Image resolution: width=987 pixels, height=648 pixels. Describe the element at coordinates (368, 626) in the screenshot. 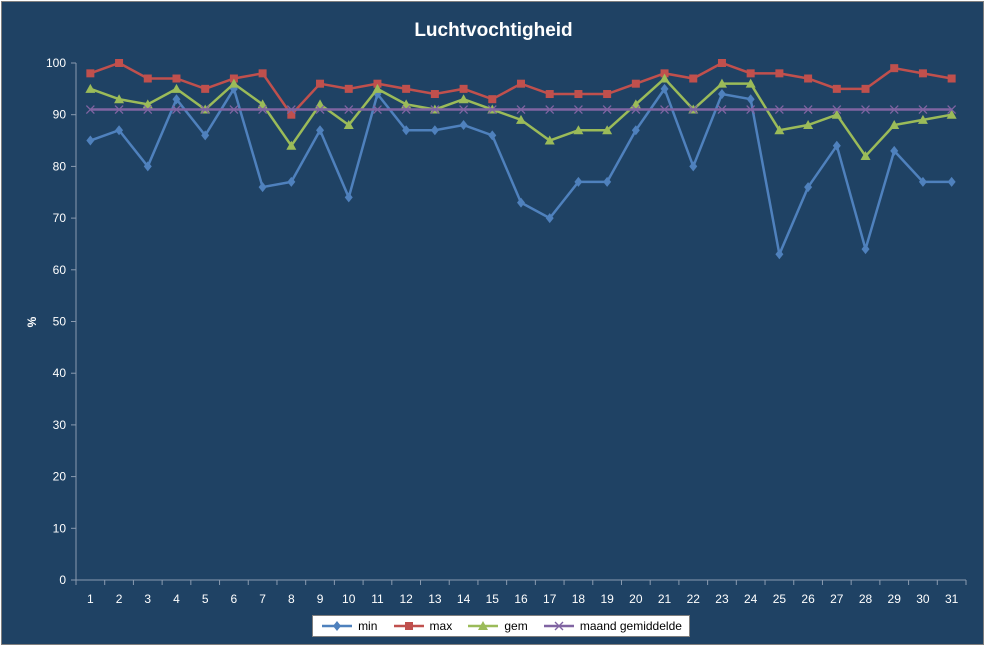

I see `legend-label-min: min` at that location.